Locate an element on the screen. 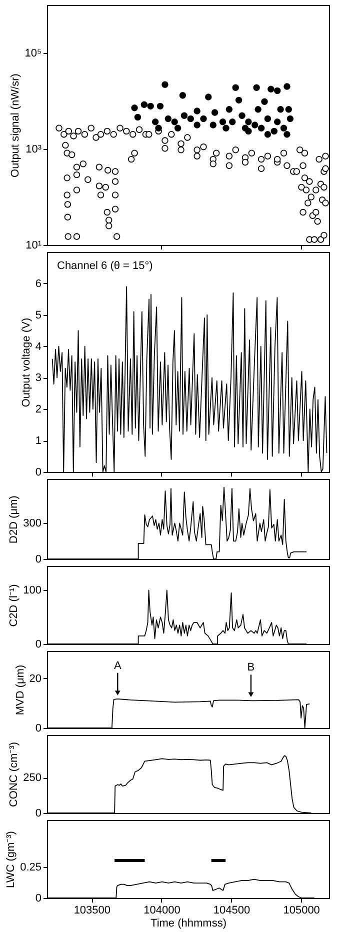  x-tick-label: 104000 is located at coordinates (162, 910).